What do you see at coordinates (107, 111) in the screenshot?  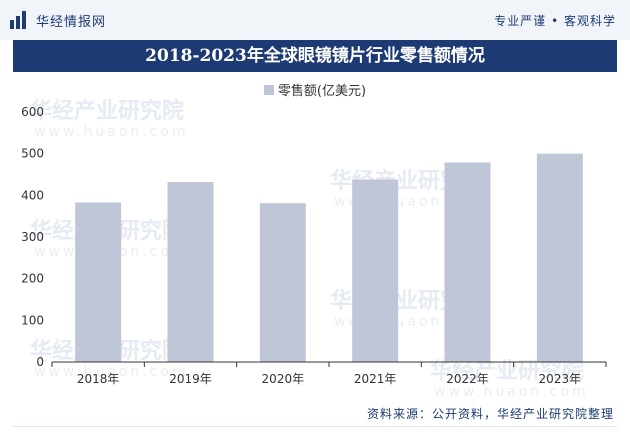 I see `watermark-text: 华经产业研究院` at bounding box center [107, 111].